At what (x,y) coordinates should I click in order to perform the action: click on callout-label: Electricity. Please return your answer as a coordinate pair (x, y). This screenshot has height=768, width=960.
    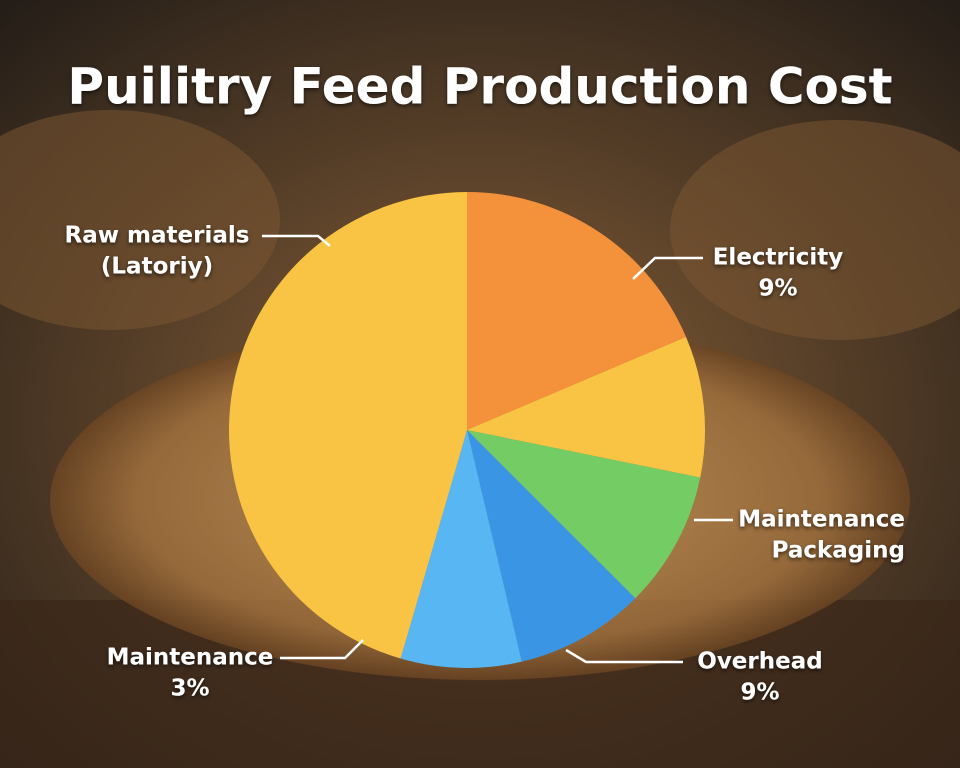
    Looking at the image, I should click on (778, 258).